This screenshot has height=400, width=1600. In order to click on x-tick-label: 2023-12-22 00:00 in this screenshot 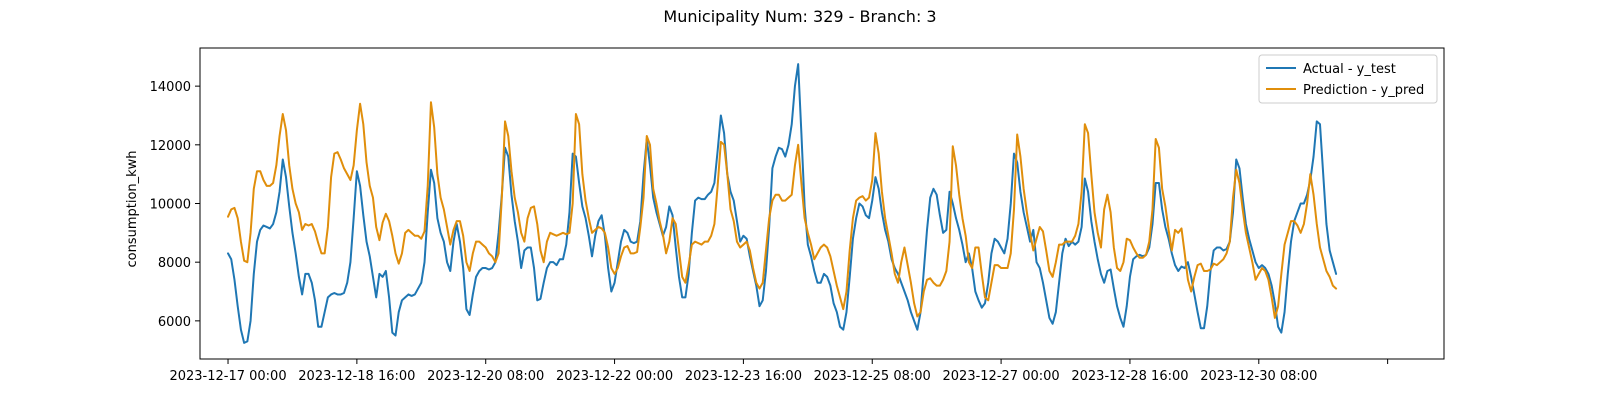, I will do `click(614, 376)`.